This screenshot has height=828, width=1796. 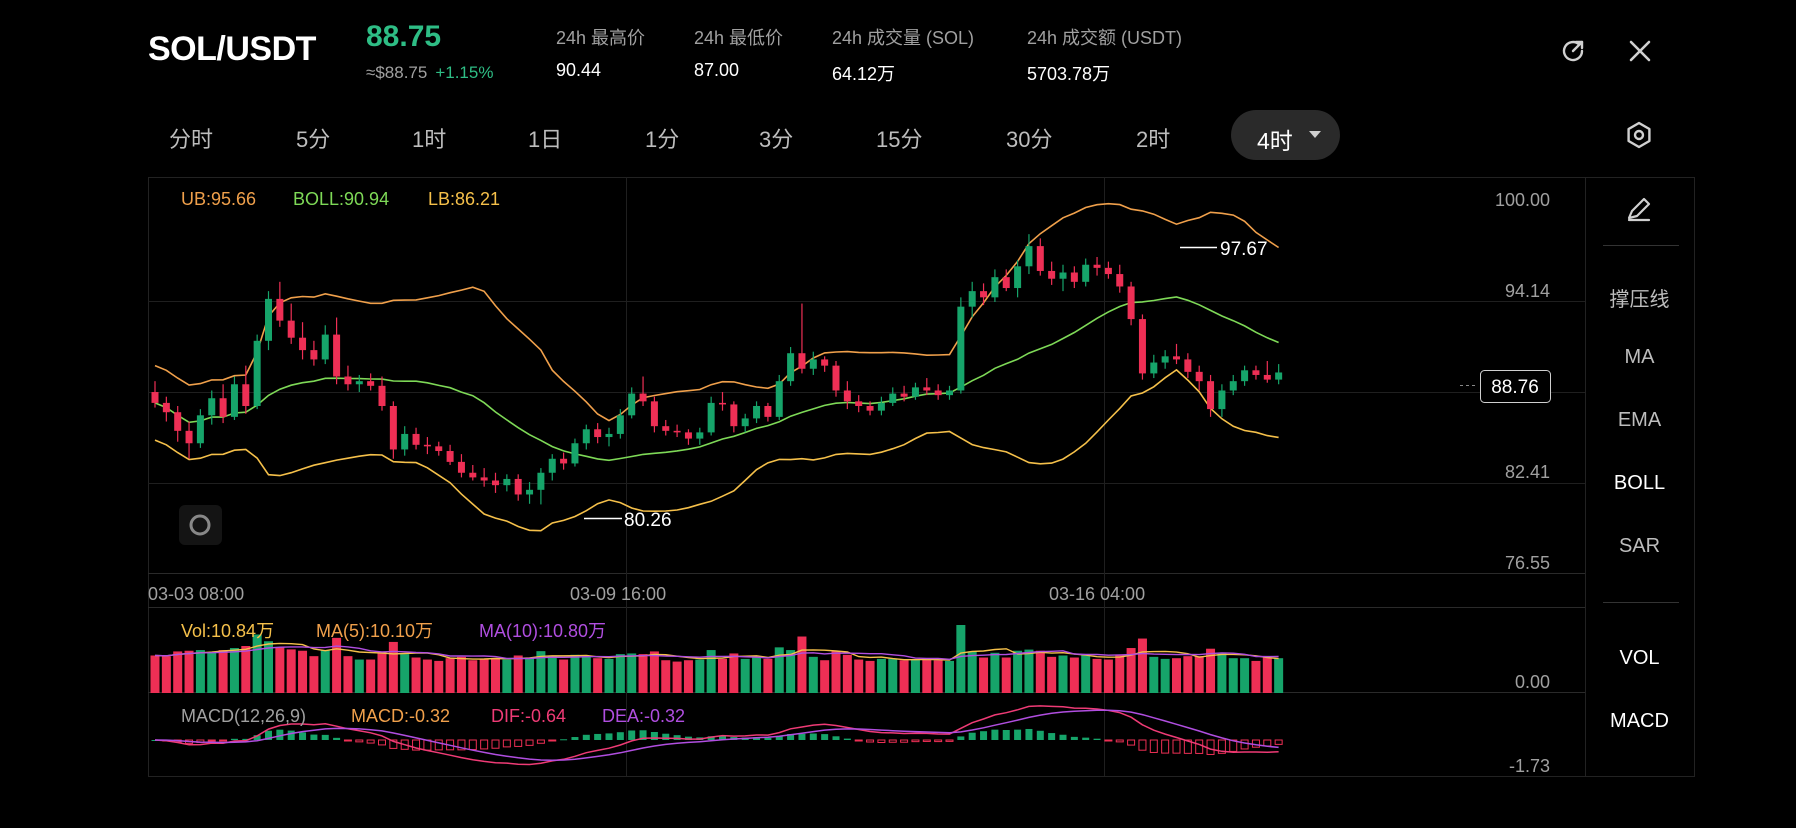 What do you see at coordinates (1639, 546) in the screenshot?
I see `sidebar-item-sar: SAR` at bounding box center [1639, 546].